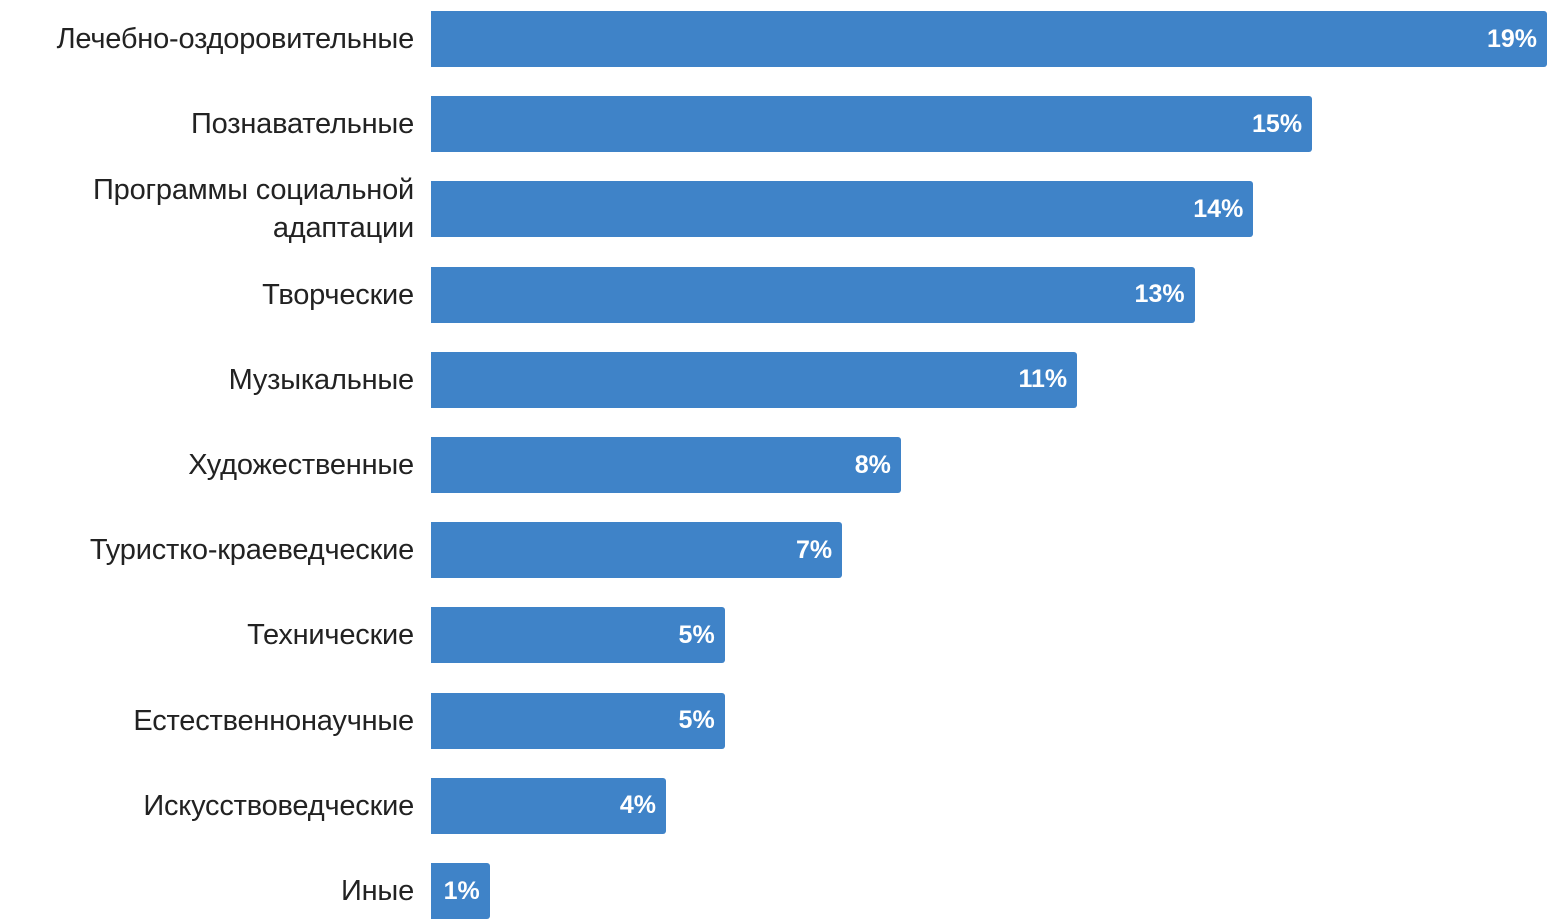 The width and height of the screenshot is (1547, 919). Describe the element at coordinates (302, 124) in the screenshot. I see `category-label: Познавательные` at that location.